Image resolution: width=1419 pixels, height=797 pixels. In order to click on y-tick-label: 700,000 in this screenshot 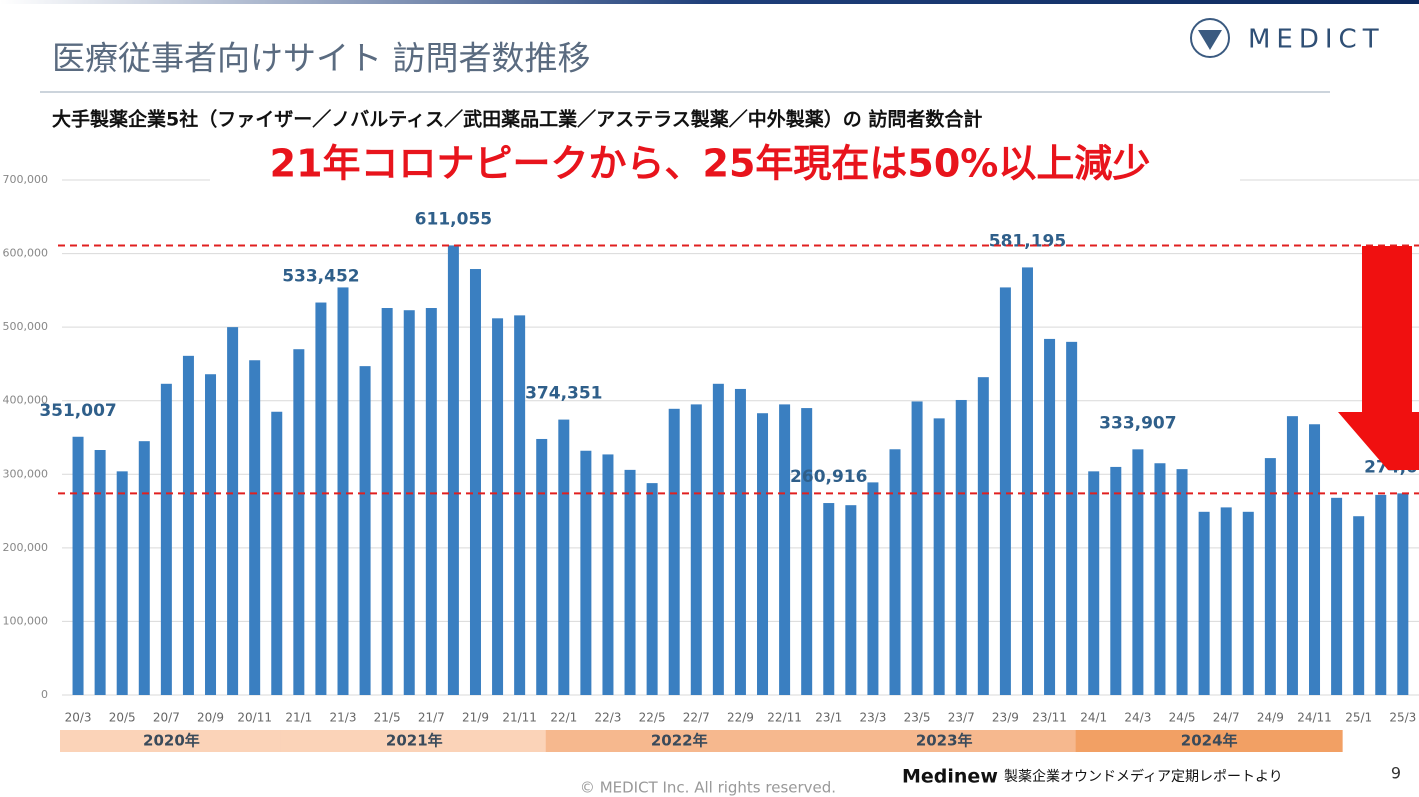, I will do `click(26, 179)`.